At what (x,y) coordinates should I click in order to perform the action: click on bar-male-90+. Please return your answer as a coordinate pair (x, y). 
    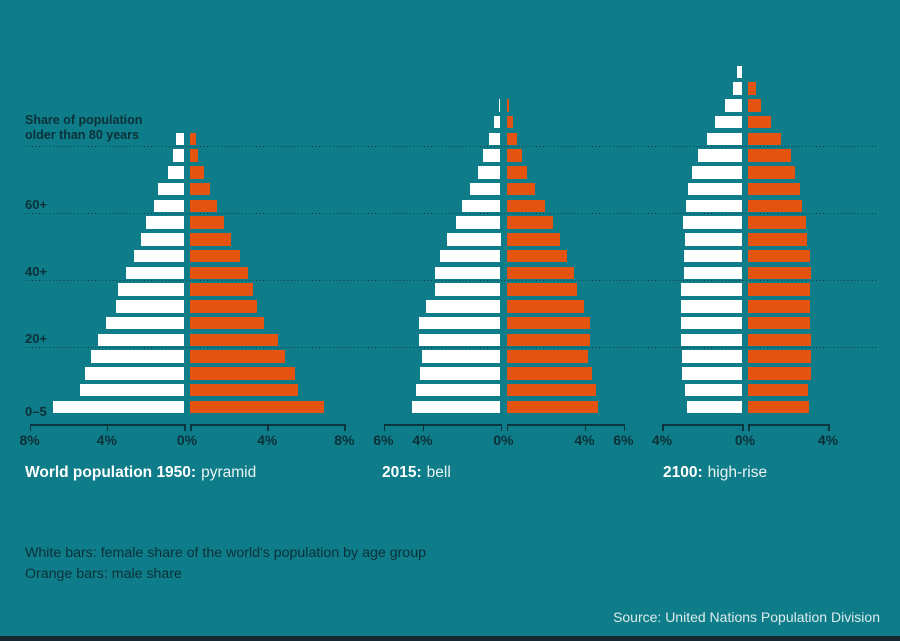
    Looking at the image, I should click on (507, 105).